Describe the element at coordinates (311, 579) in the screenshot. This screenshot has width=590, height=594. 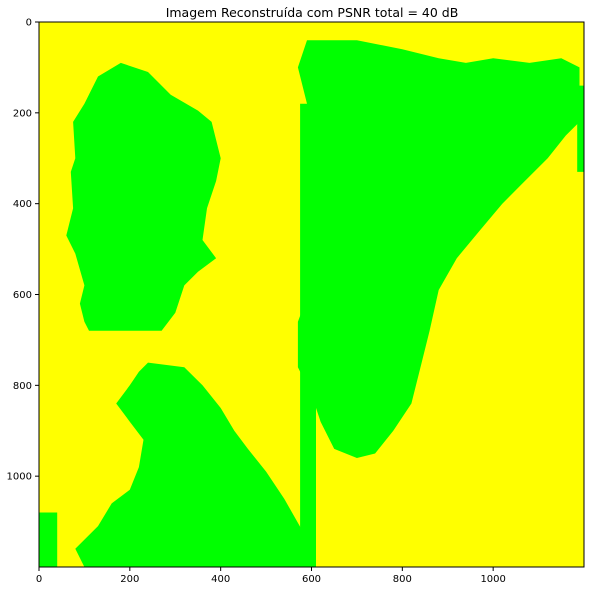
I see `x-tick-label: 600` at that location.